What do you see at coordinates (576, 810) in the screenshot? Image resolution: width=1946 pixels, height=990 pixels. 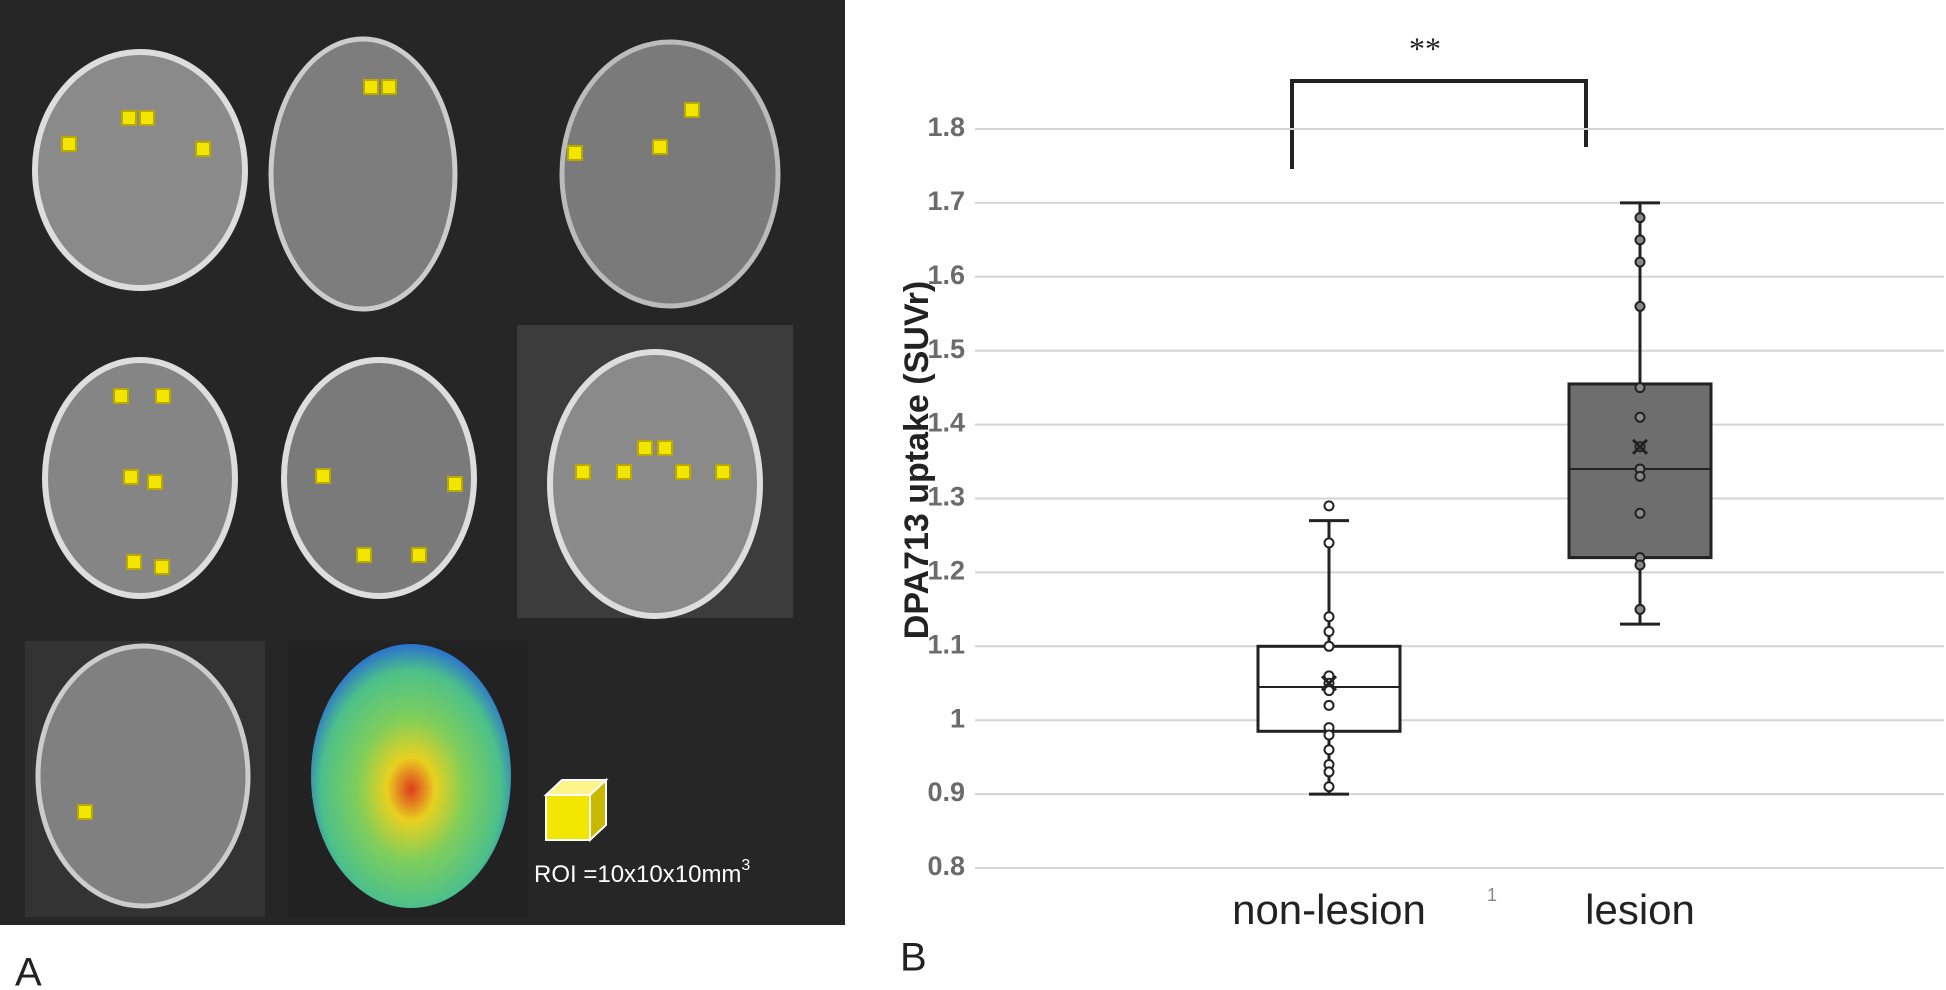 I see `roi-cube` at bounding box center [576, 810].